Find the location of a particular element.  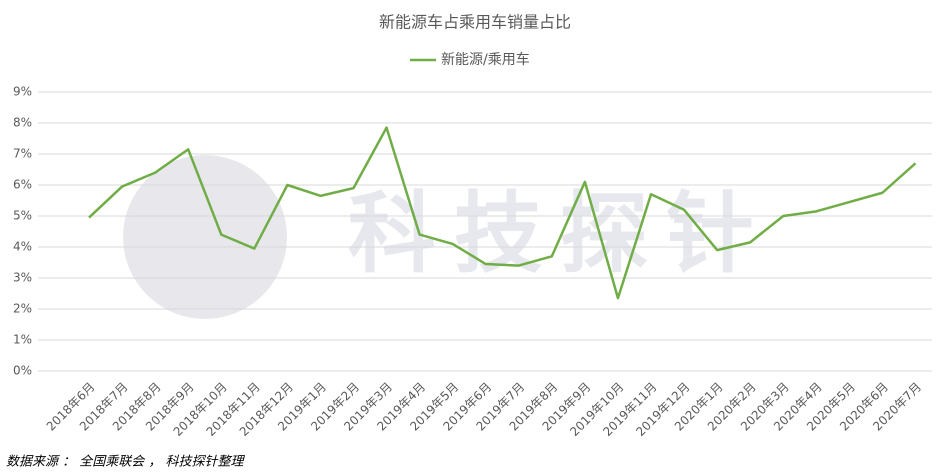

y-tick-label: 6% is located at coordinates (22, 185).